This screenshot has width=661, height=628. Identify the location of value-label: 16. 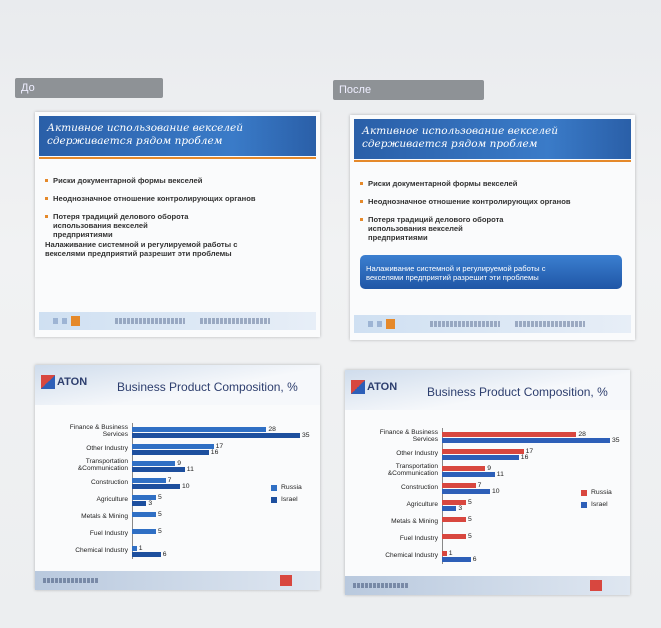
(214, 452).